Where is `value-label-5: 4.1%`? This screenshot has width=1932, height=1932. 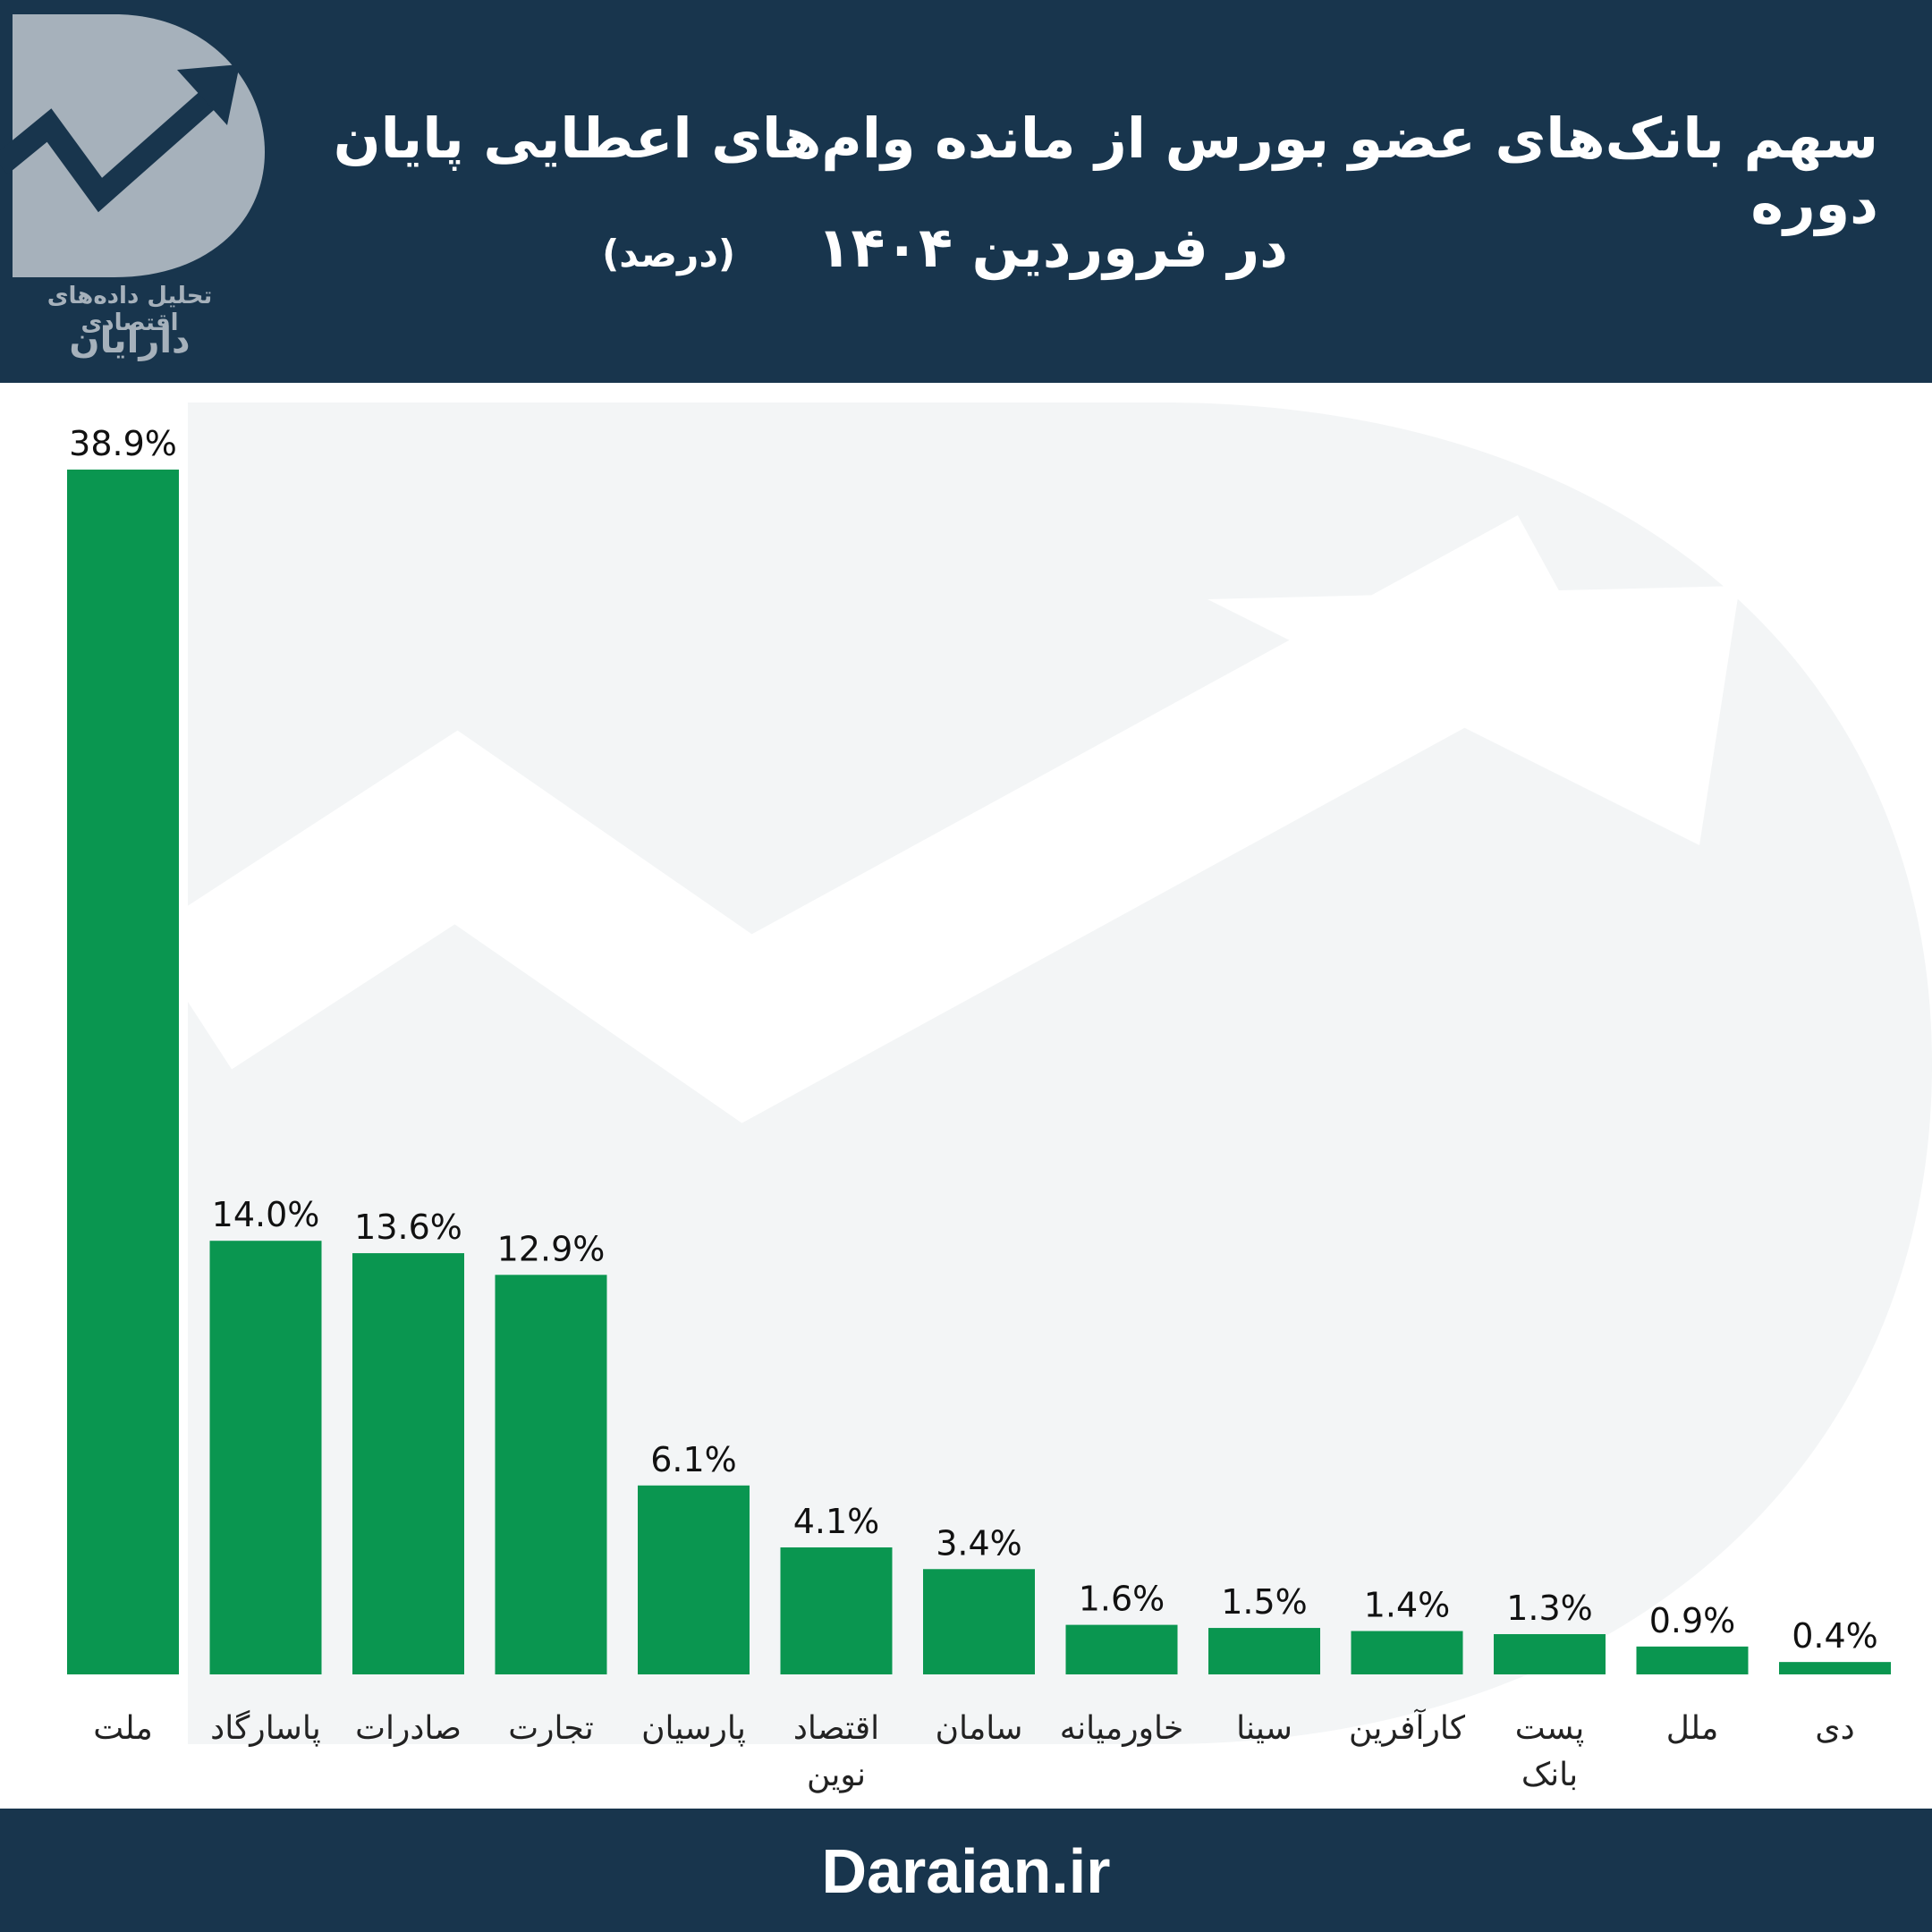 value-label-5: 4.1% is located at coordinates (836, 1521).